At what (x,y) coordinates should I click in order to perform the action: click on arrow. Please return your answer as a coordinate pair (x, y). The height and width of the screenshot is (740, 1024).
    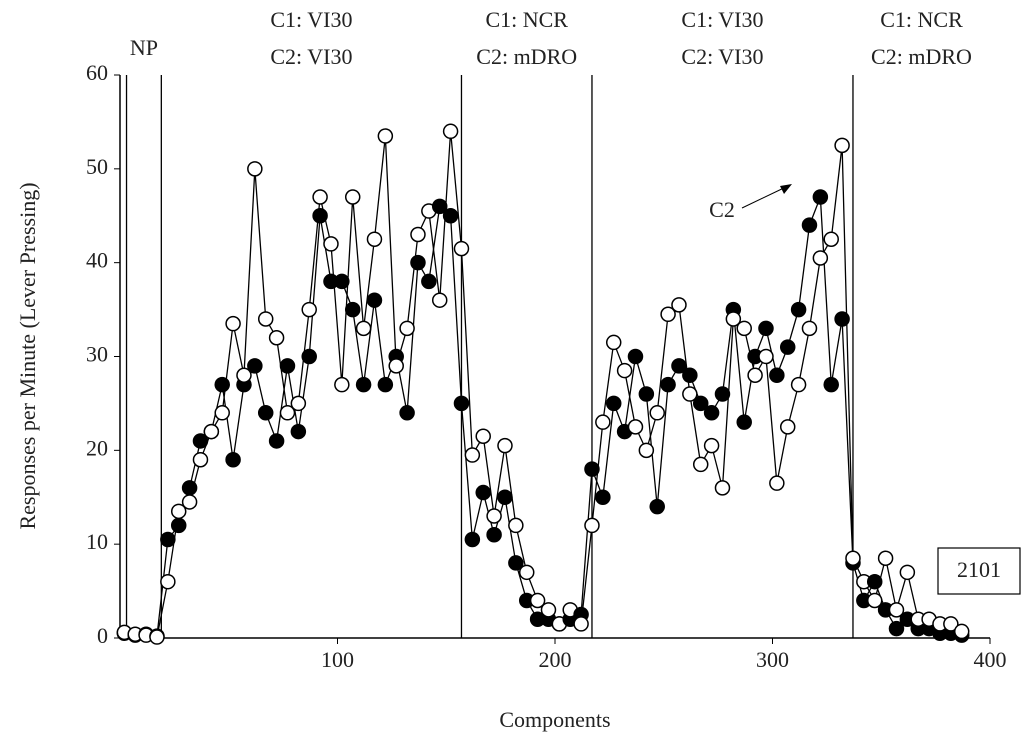
    Looking at the image, I should click on (765, 197).